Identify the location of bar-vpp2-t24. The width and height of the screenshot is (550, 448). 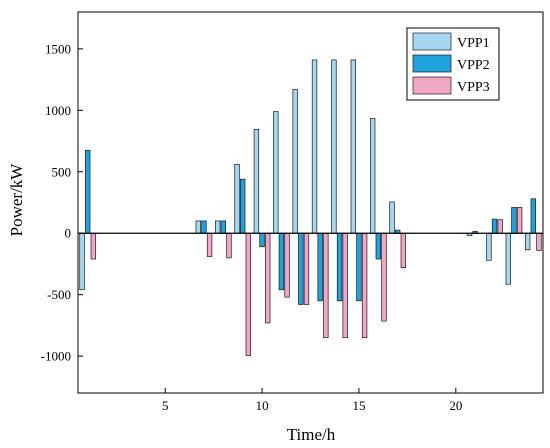
(533, 216).